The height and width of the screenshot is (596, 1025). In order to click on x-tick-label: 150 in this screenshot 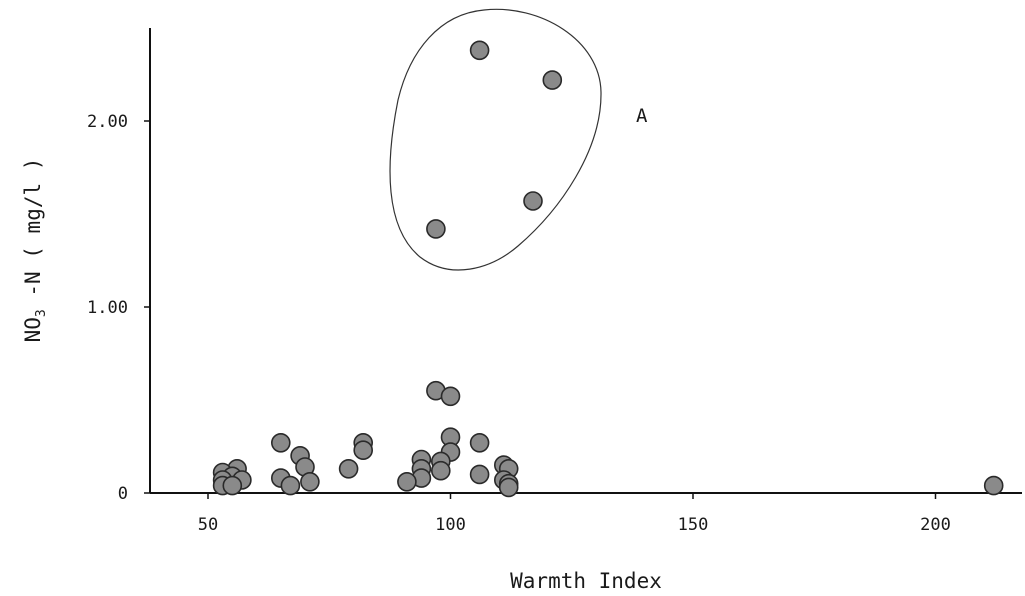, I will do `click(693, 525)`.